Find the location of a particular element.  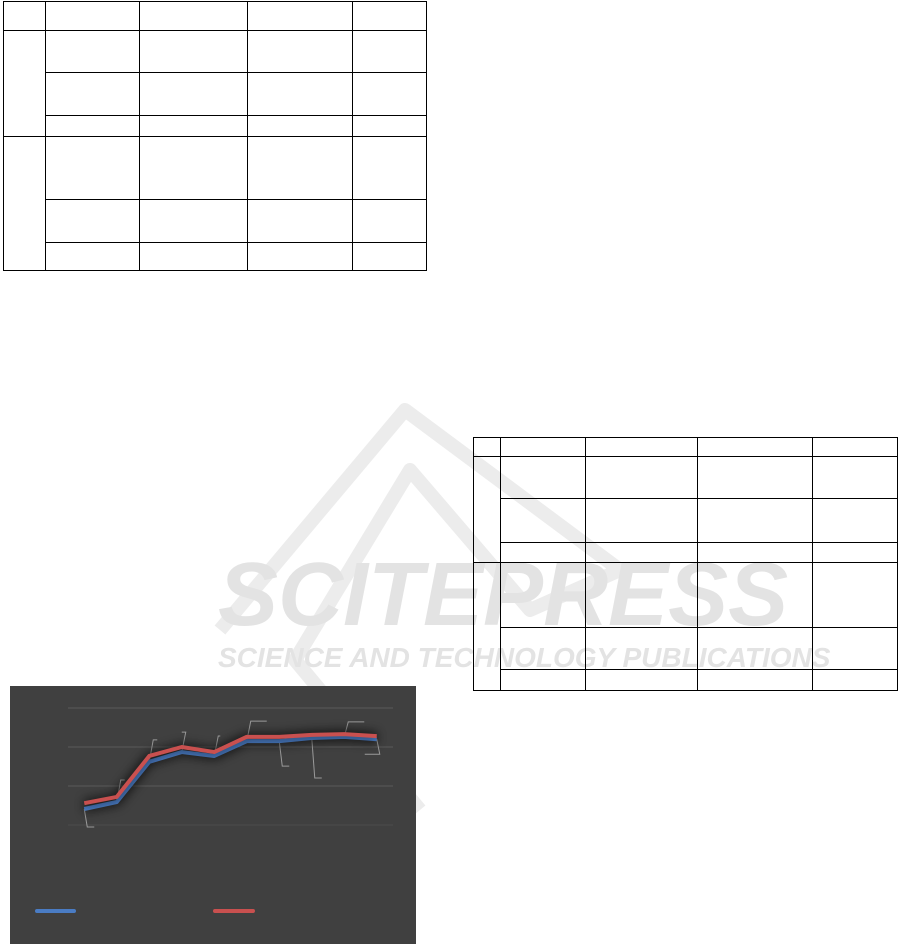

line-chart-svg is located at coordinates (213, 815).